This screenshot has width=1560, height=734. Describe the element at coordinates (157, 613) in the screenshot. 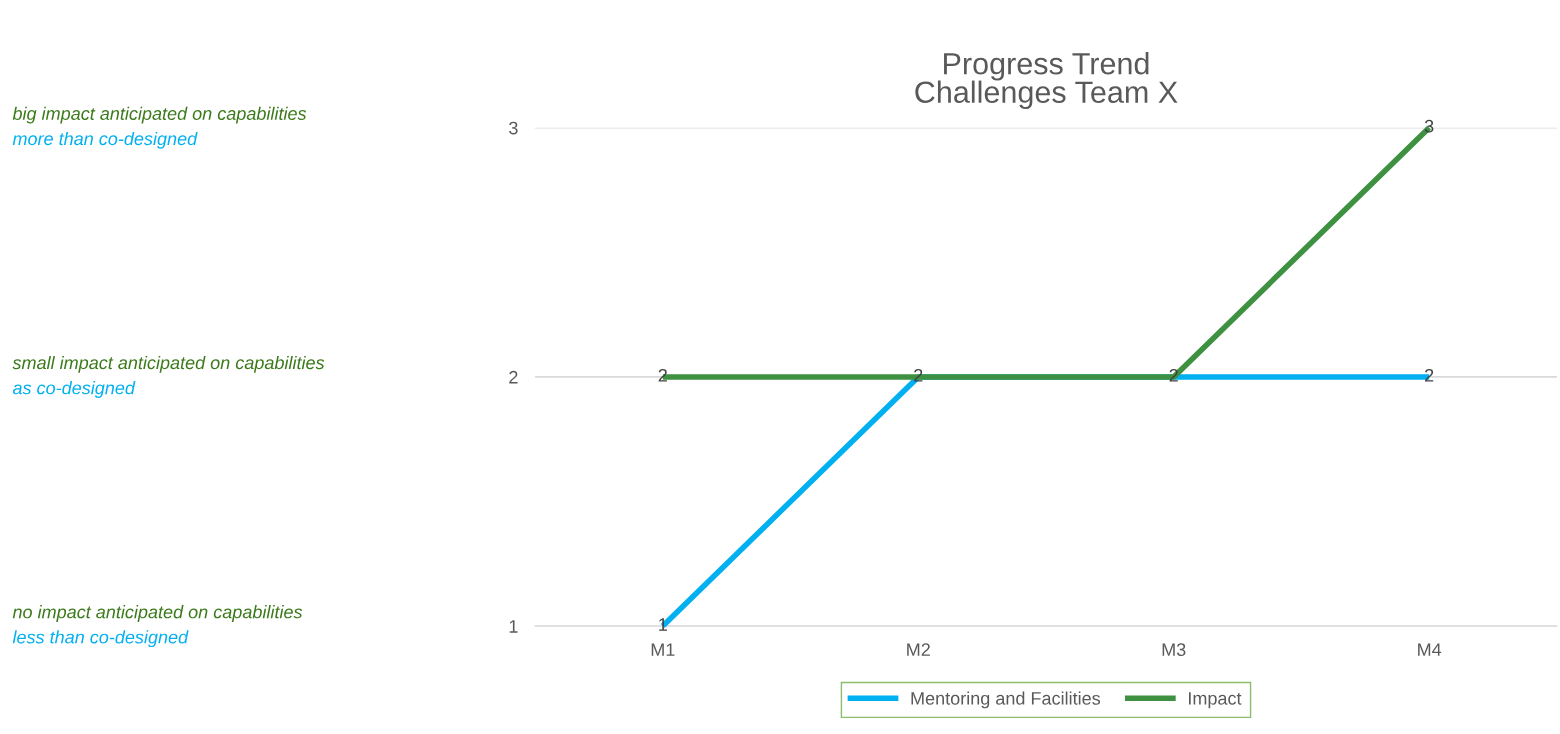

I see `text: no impact anticipated on capabilities` at that location.